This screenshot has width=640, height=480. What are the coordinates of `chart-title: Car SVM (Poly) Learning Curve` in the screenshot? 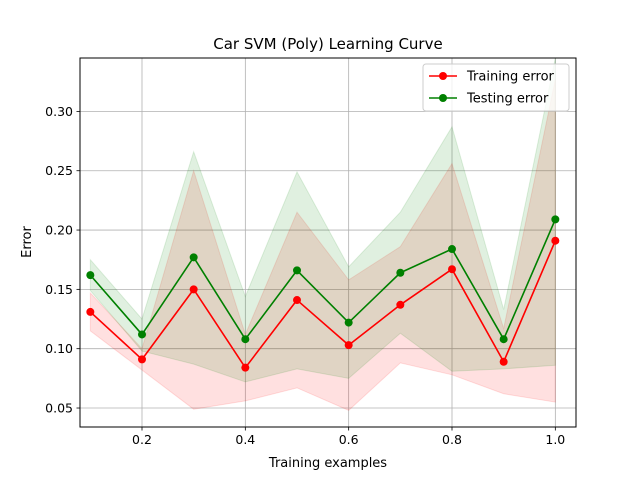 It's located at (327, 44).